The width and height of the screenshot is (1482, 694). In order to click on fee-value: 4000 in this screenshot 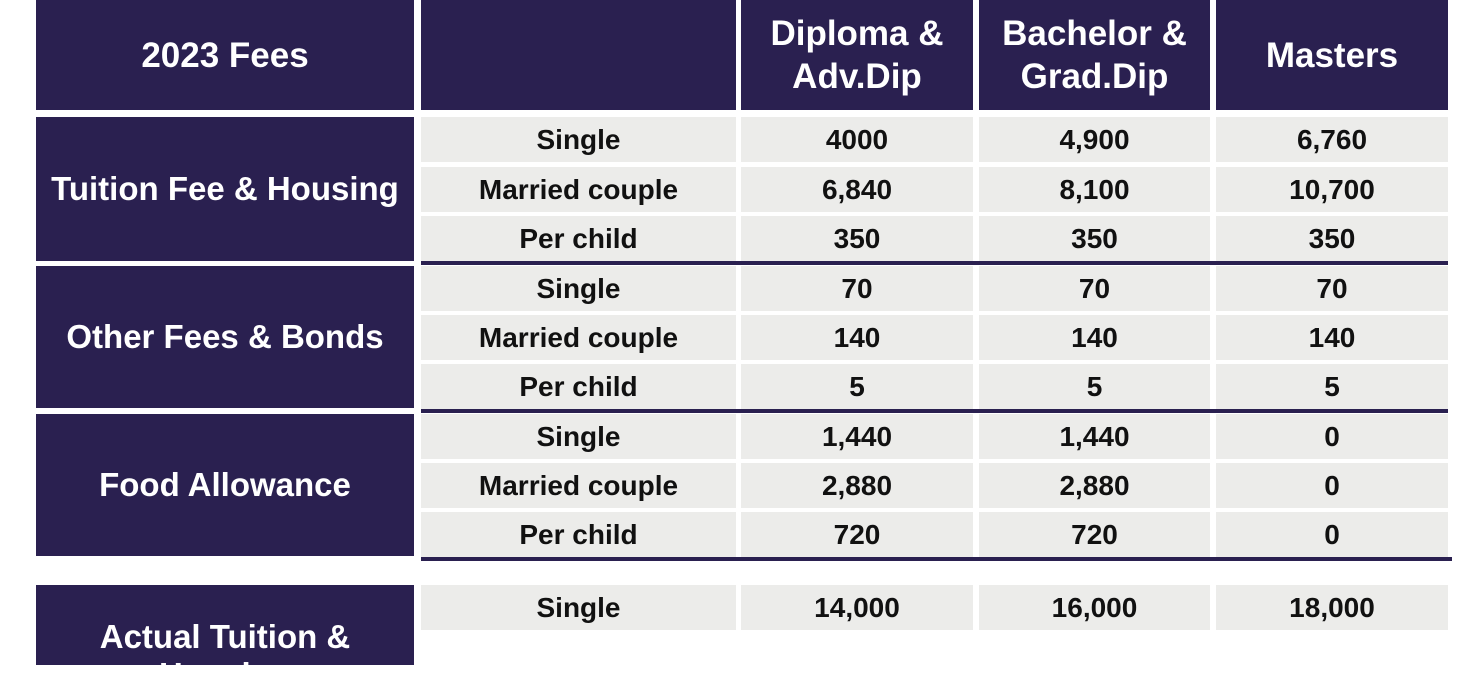, I will do `click(857, 139)`.